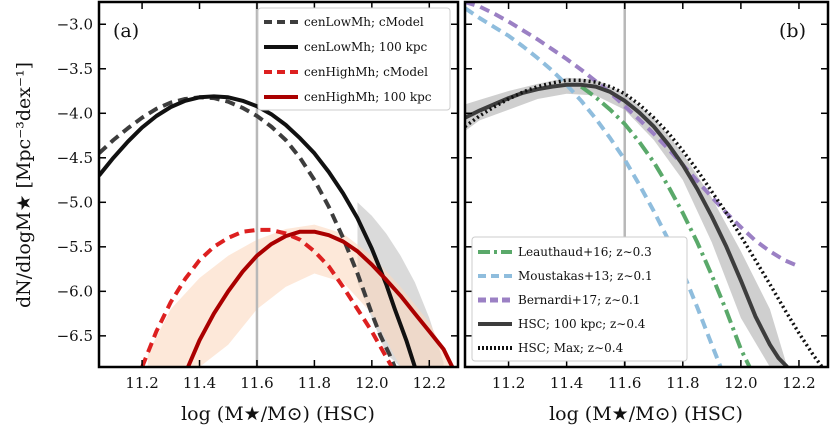 This screenshot has width=830, height=431. Describe the element at coordinates (75, 113) in the screenshot. I see `y-tick-label: −4.0` at that location.